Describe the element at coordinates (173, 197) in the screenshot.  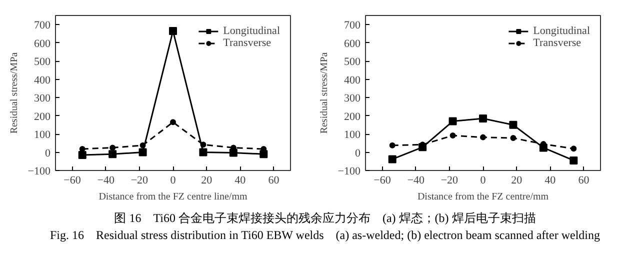
I see `x-axis-title: Distance from the FZ centre line/mm` at that location.